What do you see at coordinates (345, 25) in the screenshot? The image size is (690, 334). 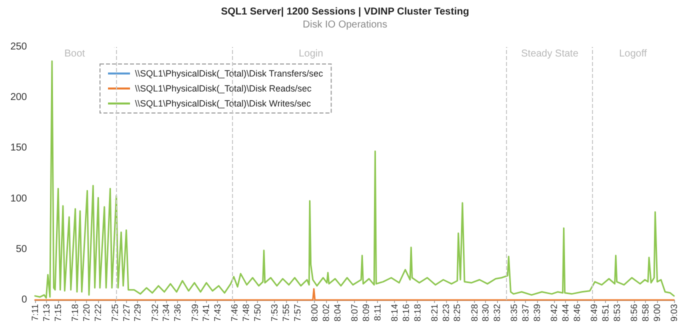 I see `chart-subtitle: Disk IO Operations` at bounding box center [345, 25].